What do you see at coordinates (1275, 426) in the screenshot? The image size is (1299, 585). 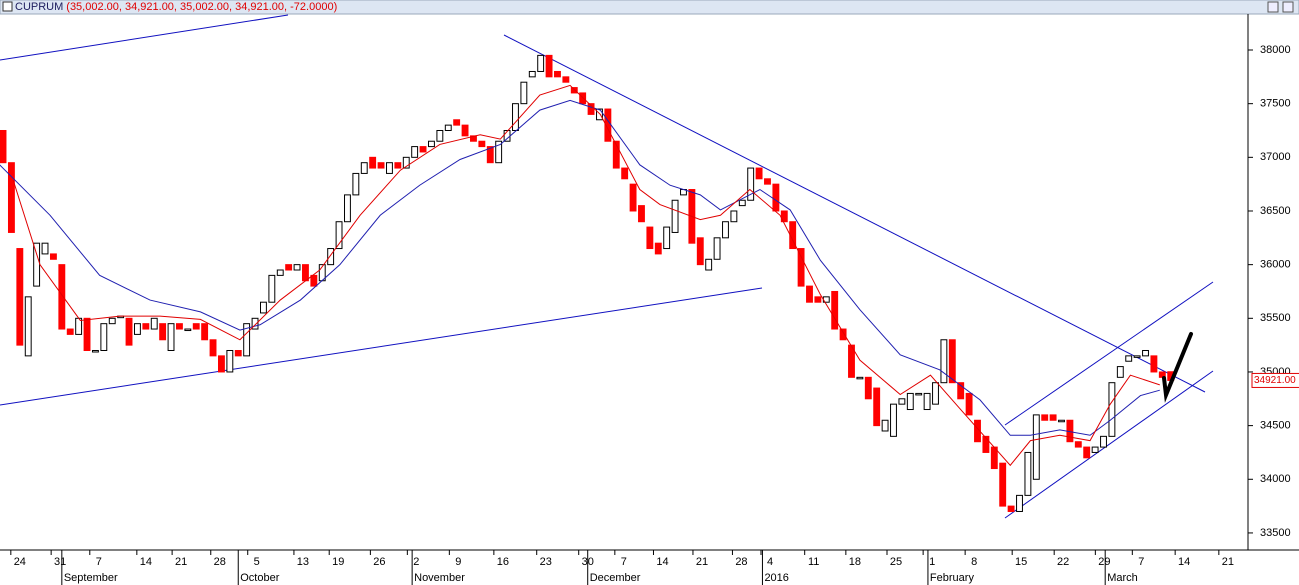 I see `y-tick-label: 34500` at bounding box center [1275, 426].